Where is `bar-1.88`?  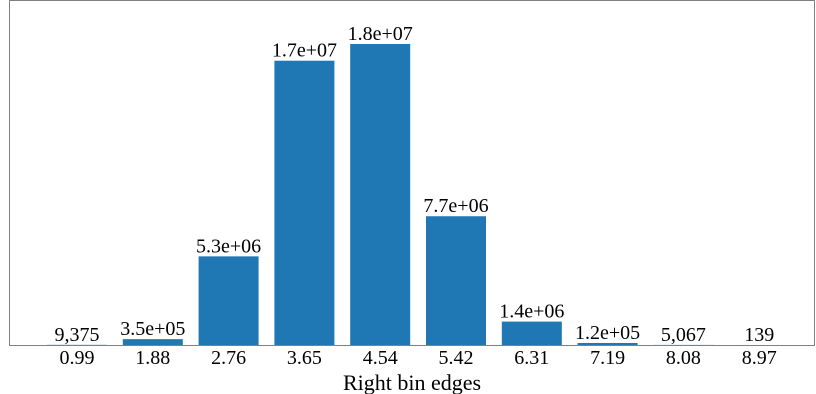 bar-1.88 is located at coordinates (152, 342).